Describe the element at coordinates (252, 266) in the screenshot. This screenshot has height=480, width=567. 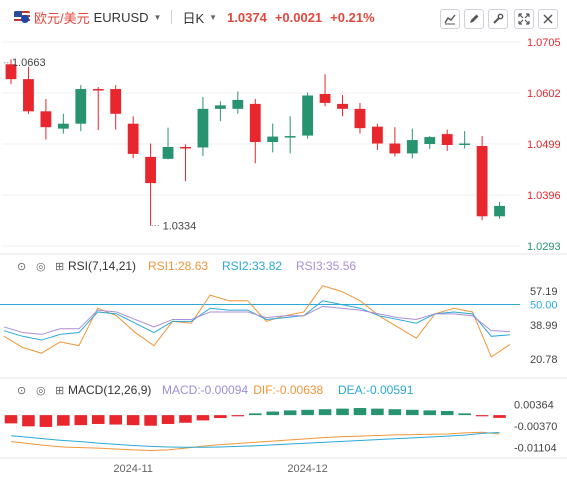
I see `rsi-legend-rsi2: RSI2:33.82` at that location.